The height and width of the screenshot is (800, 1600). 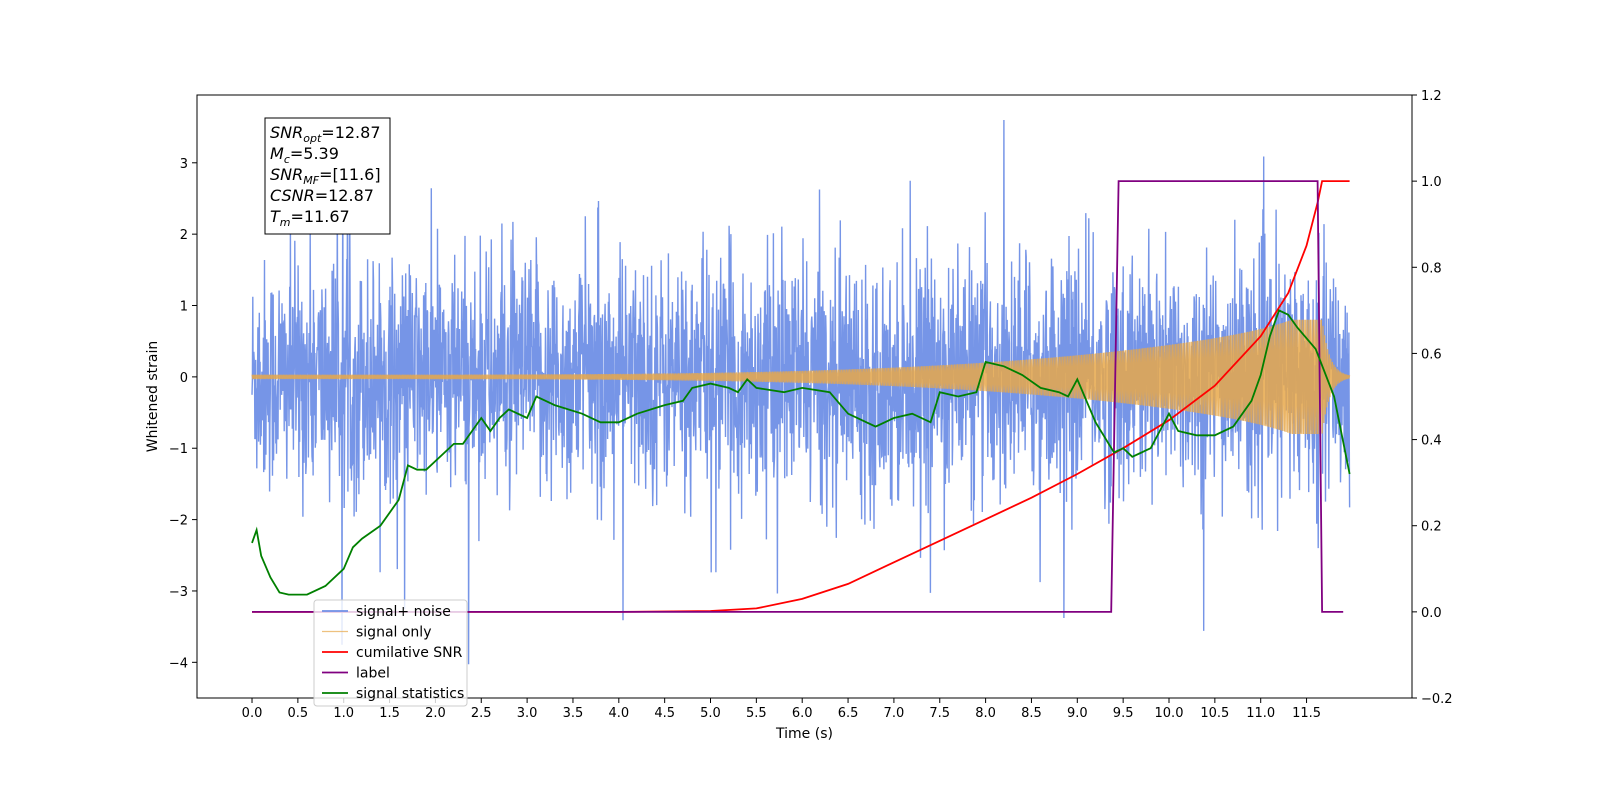 What do you see at coordinates (184, 307) in the screenshot?
I see `y-tick-label-left: 1` at bounding box center [184, 307].